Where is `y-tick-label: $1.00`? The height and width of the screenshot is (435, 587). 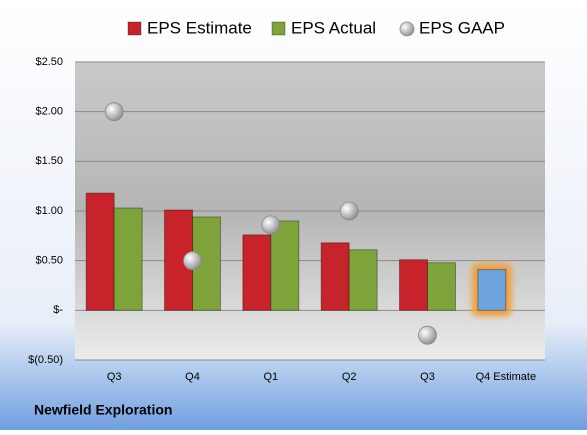
y-tick-label: $1.00 is located at coordinates (49, 211).